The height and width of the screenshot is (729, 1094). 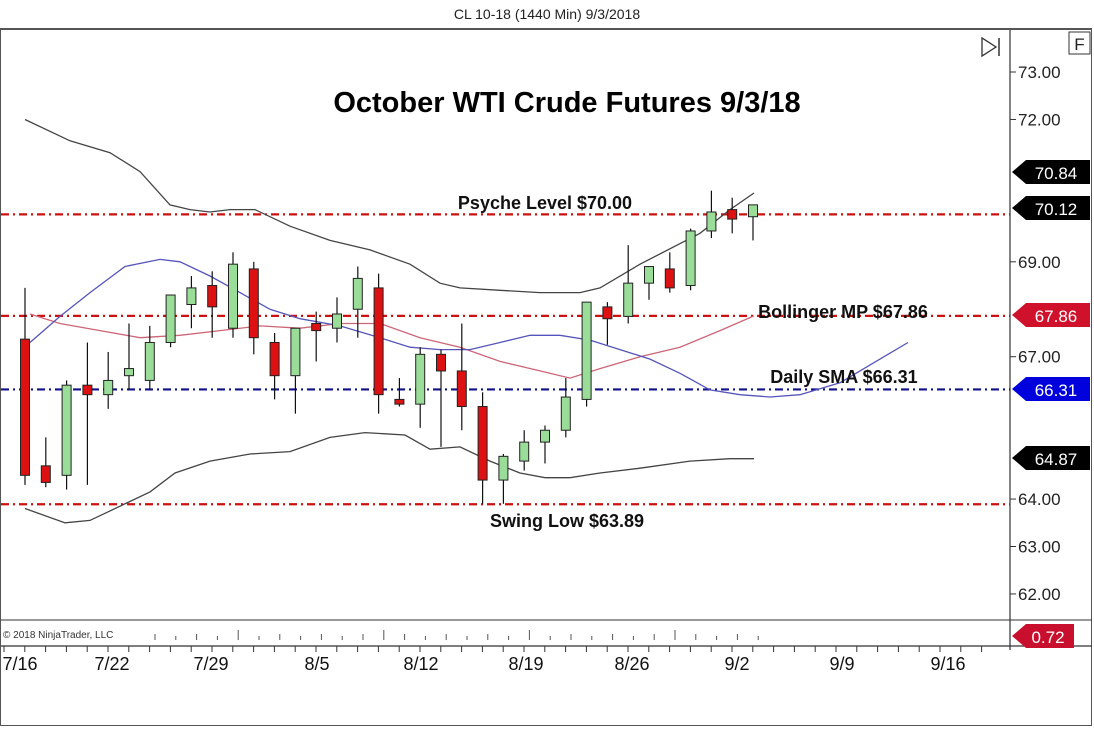 I want to click on x-tick-label: 7/22, so click(x=111, y=664).